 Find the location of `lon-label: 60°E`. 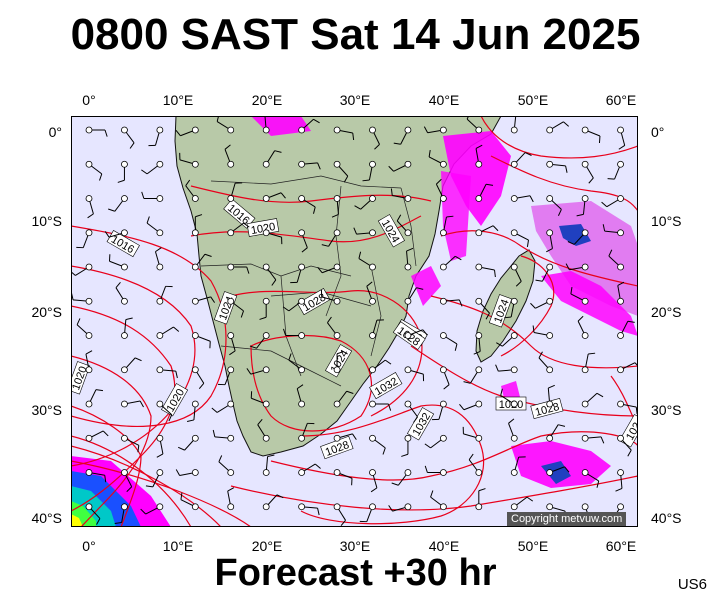

lon-label: 60°E is located at coordinates (621, 546).